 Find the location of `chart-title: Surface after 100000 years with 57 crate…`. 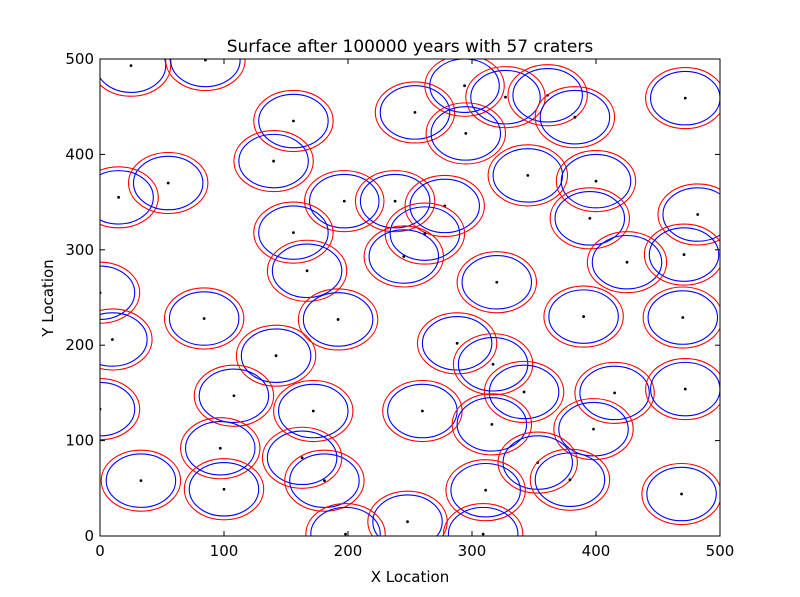

chart-title: Surface after 100000 years with 57 crate… is located at coordinates (410, 47).